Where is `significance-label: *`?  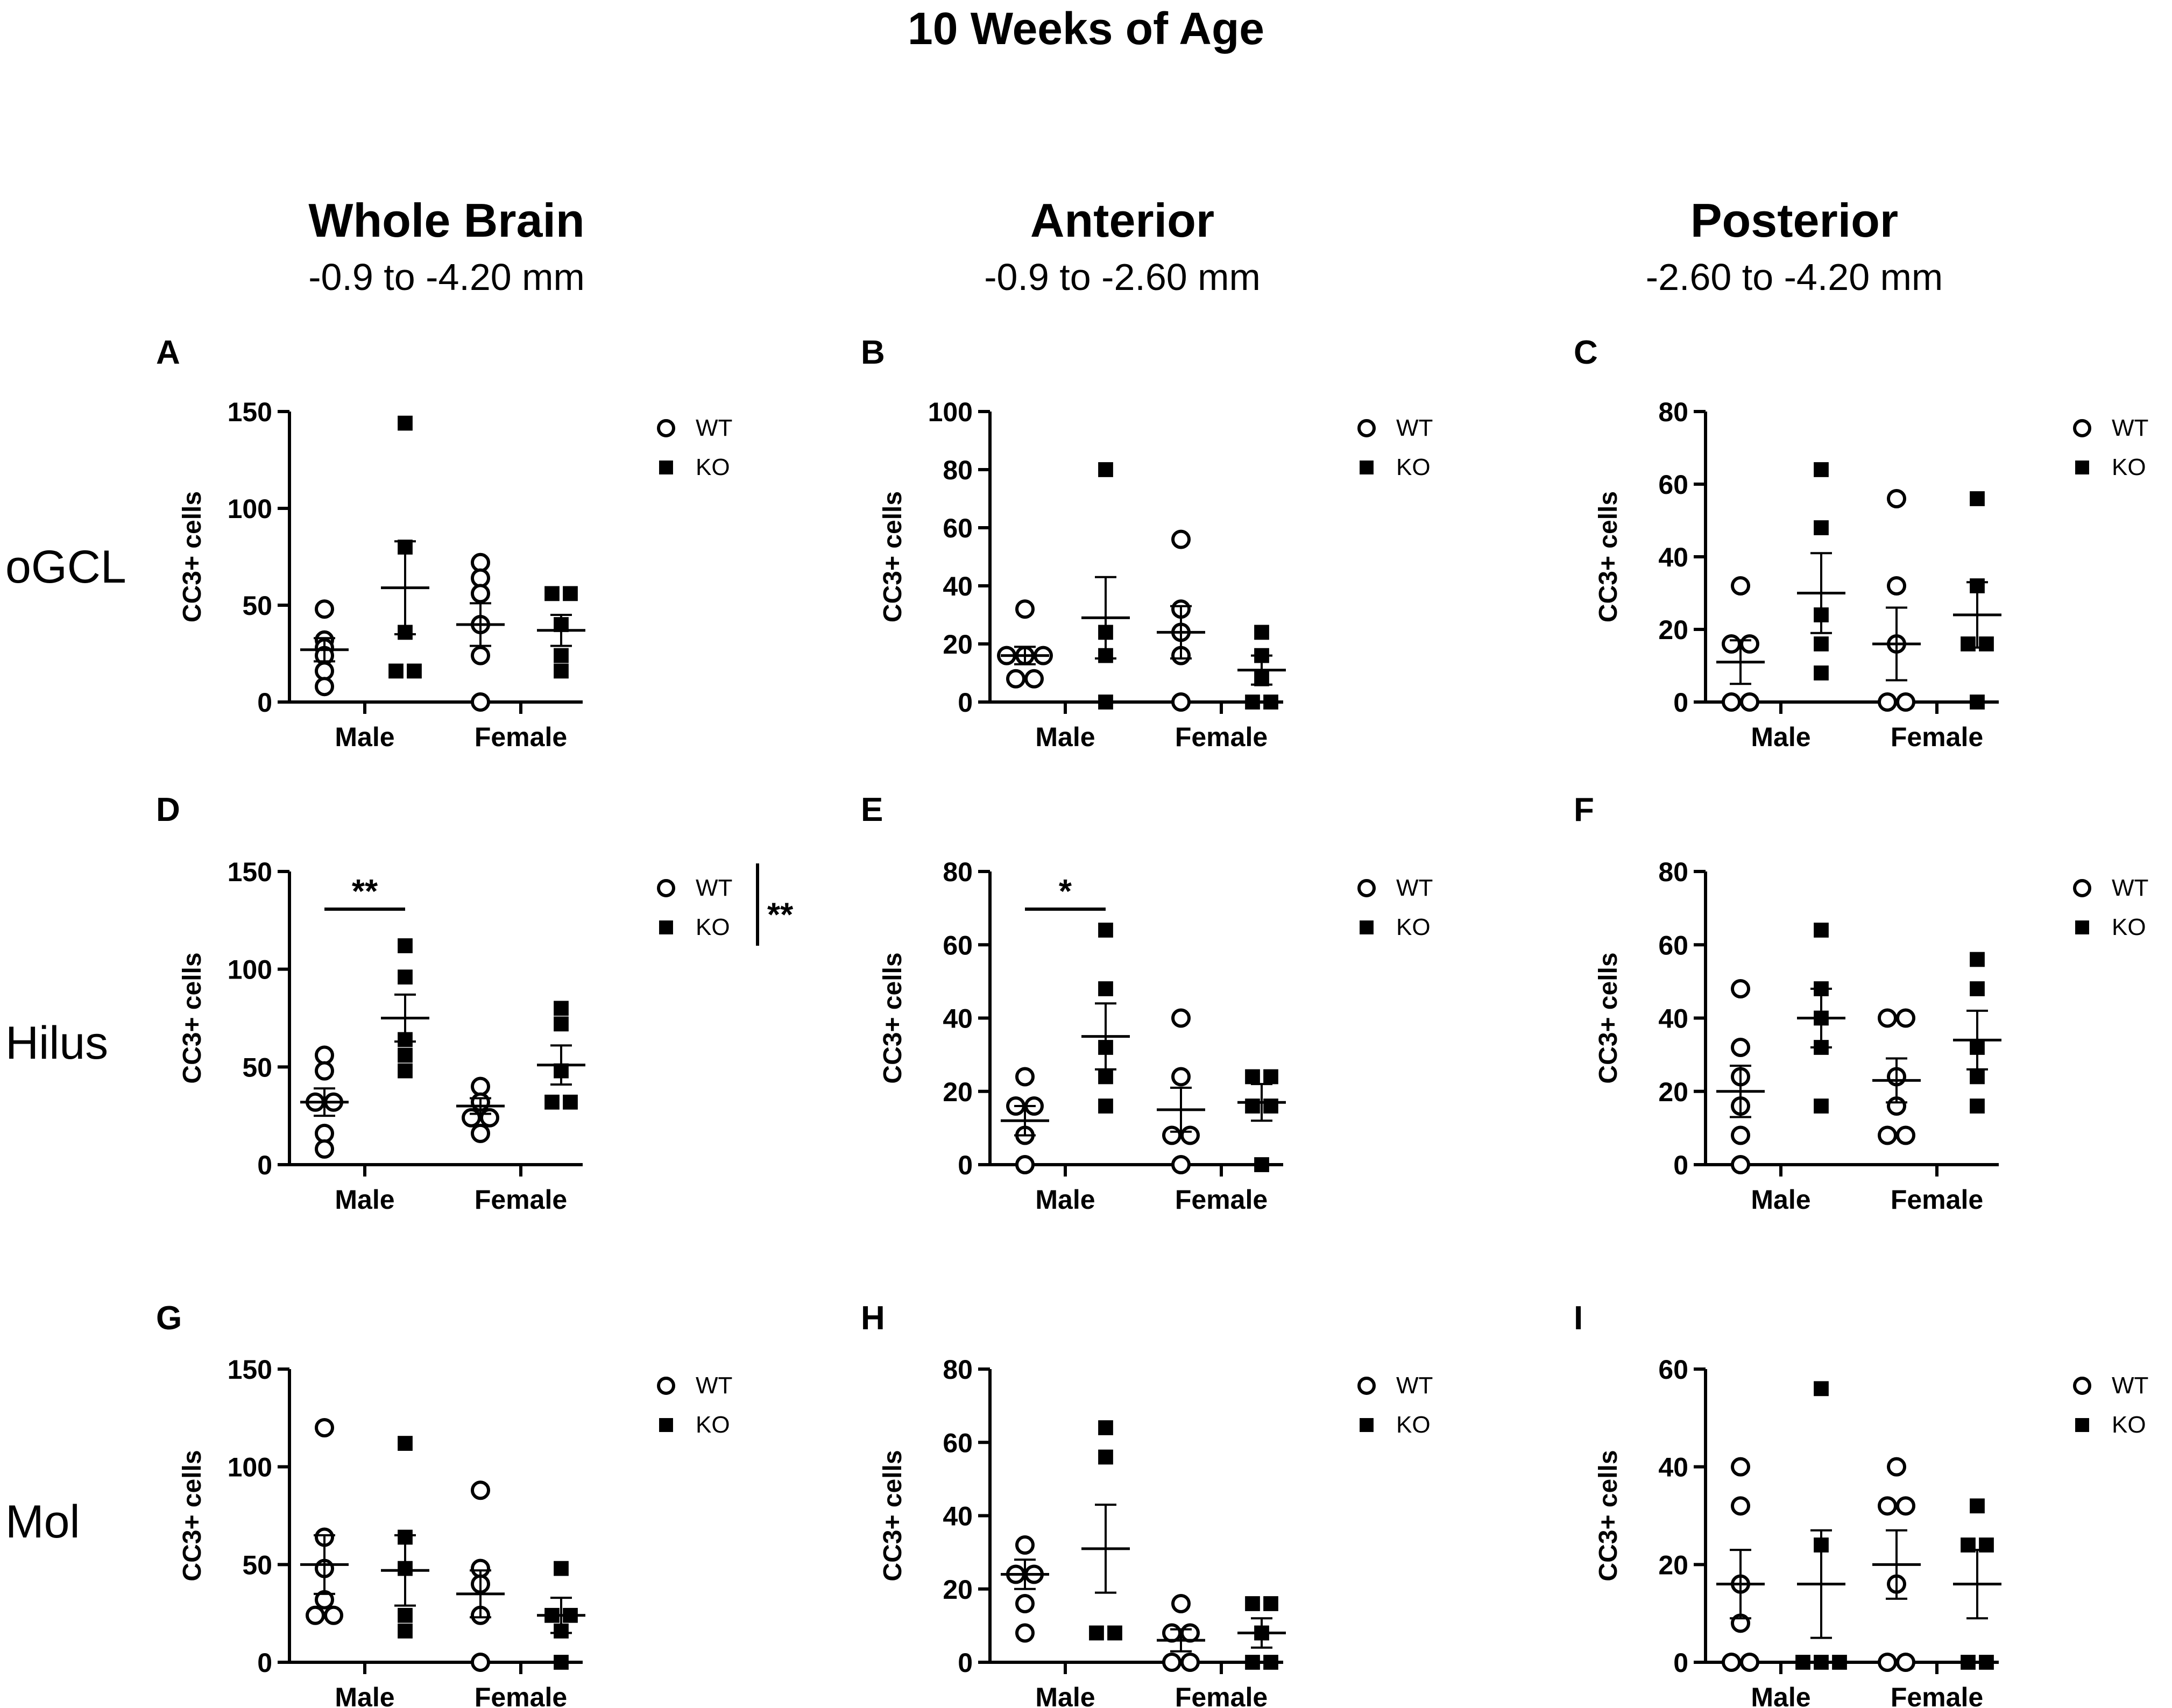
significance-label: * is located at coordinates (1065, 891).